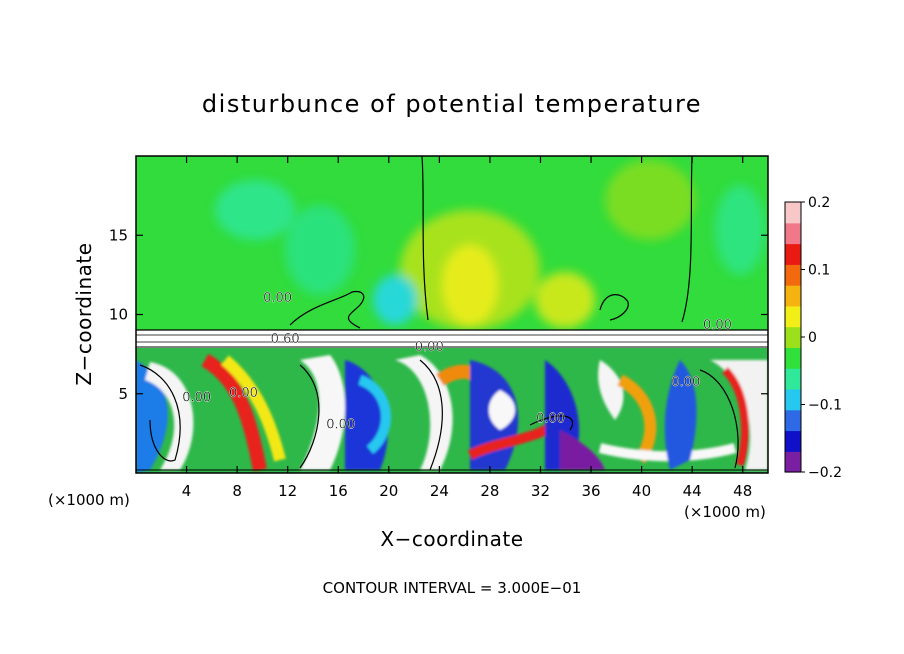  What do you see at coordinates (123, 394) in the screenshot?
I see `y-tick-label: 5` at bounding box center [123, 394].